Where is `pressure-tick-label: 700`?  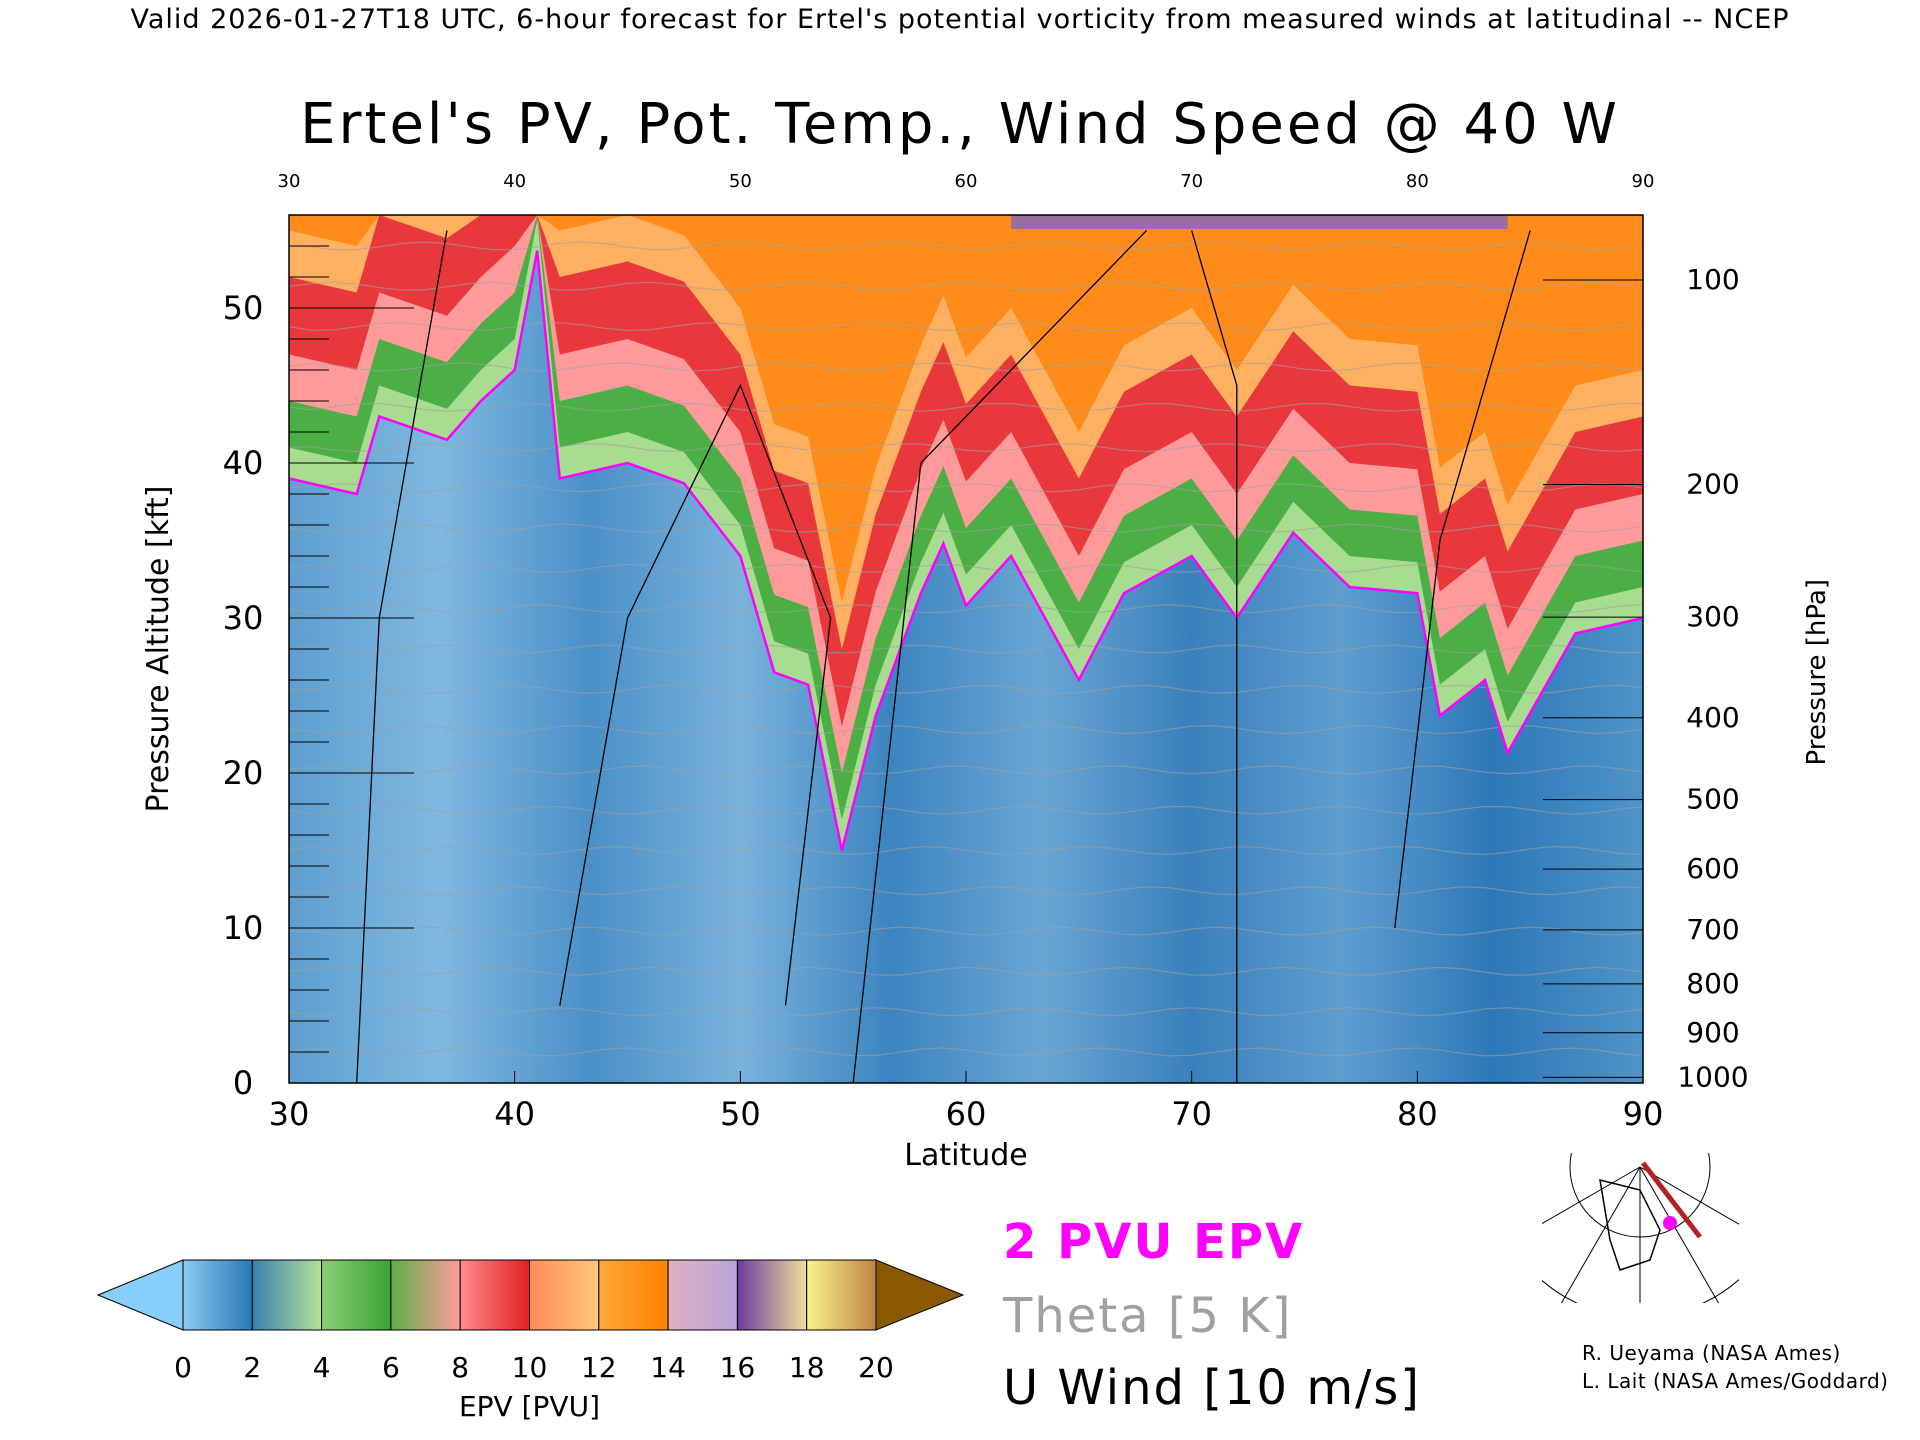
pressure-tick-label: 700 is located at coordinates (1712, 929).